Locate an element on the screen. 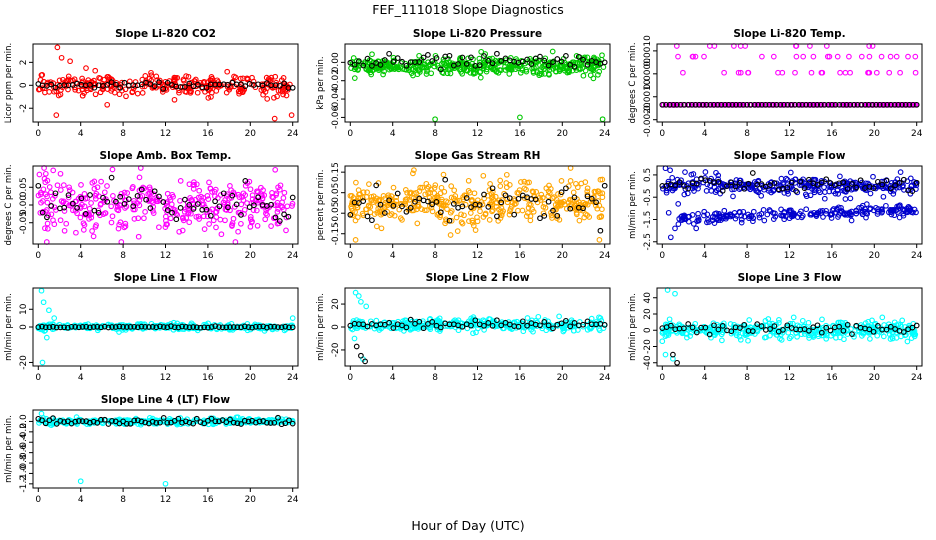  panel-title: Slope Line 3 Flow is located at coordinates (790, 278).